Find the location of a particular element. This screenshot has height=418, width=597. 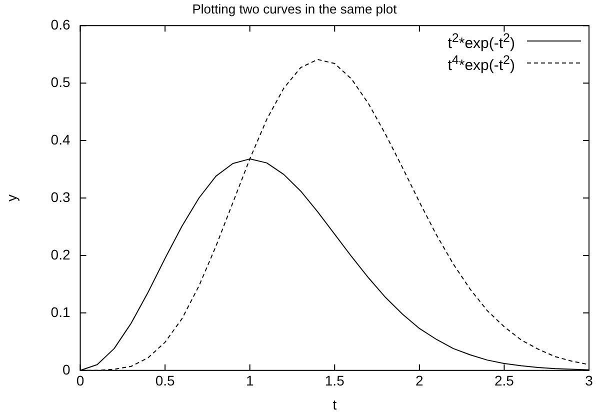

legend-label: t$^{2}$*exp(-t$^{2}$) is located at coordinates (481, 41).